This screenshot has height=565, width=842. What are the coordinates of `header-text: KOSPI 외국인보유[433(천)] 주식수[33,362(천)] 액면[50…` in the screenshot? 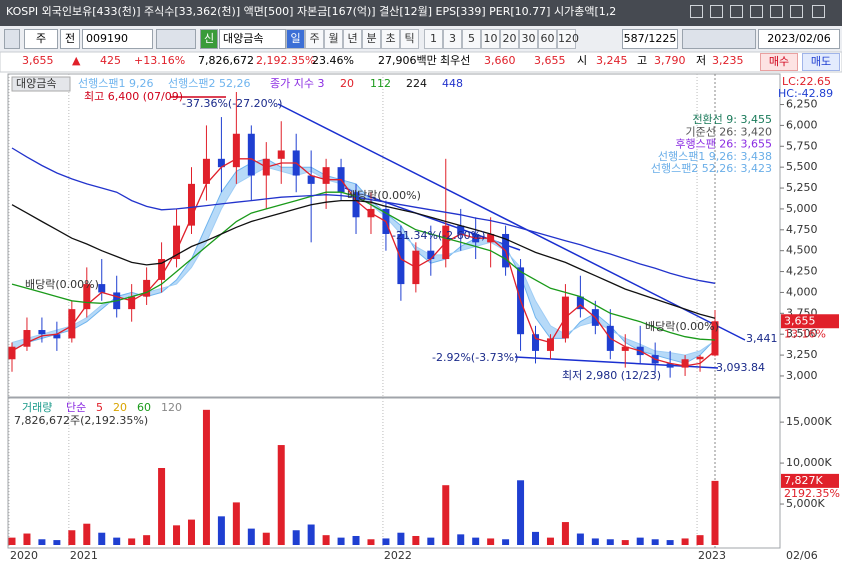 It's located at (311, 11).